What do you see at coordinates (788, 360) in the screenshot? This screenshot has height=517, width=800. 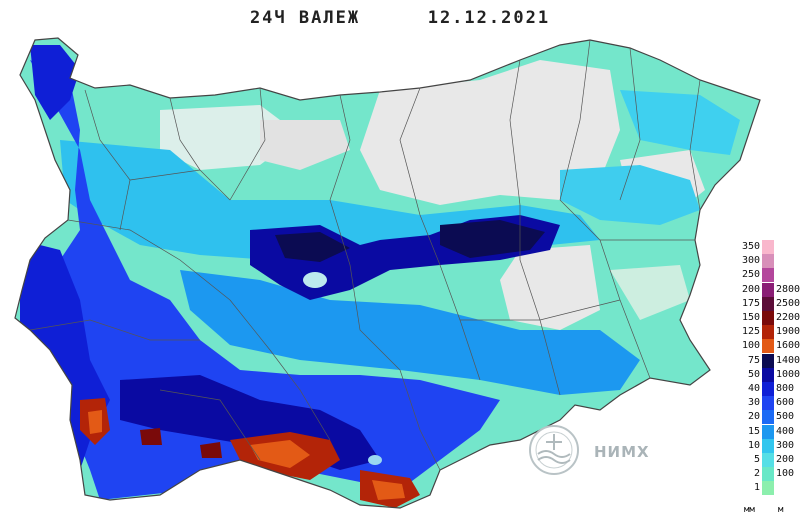 I see `legend-height-label: 1400` at bounding box center [788, 360].